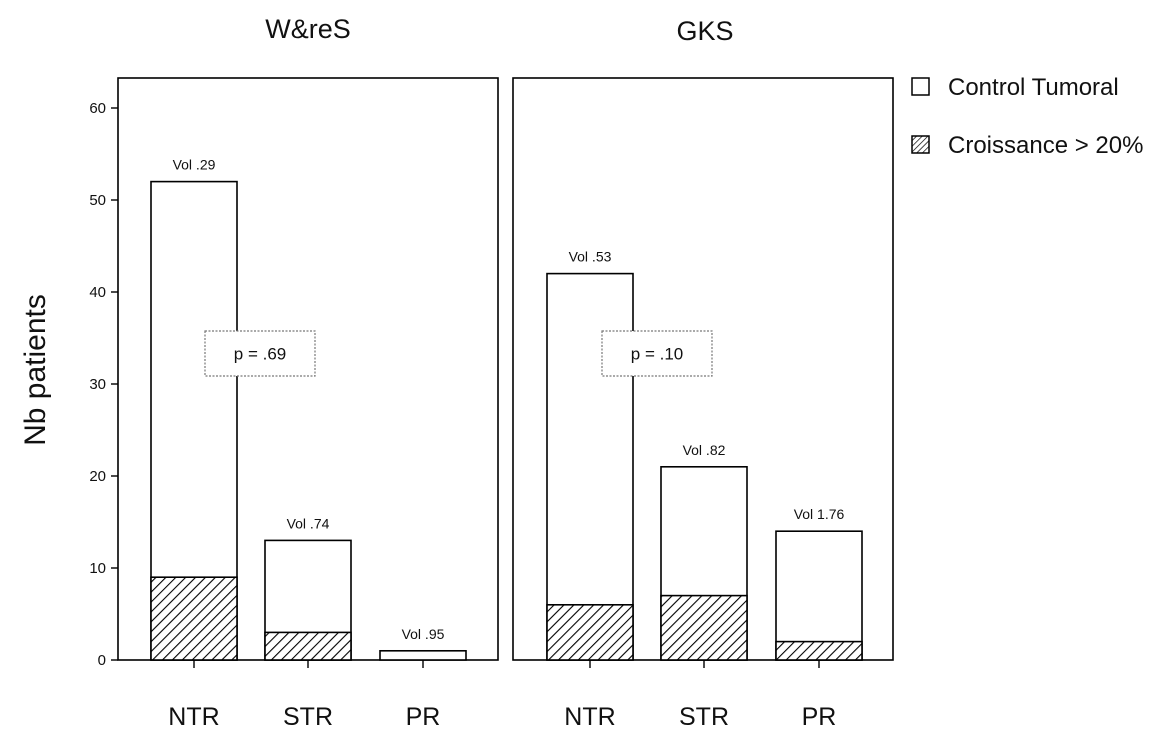 The image size is (1173, 734). Describe the element at coordinates (1045, 145) in the screenshot. I see `legend-label-croissance: Croissance > 20%` at that location.